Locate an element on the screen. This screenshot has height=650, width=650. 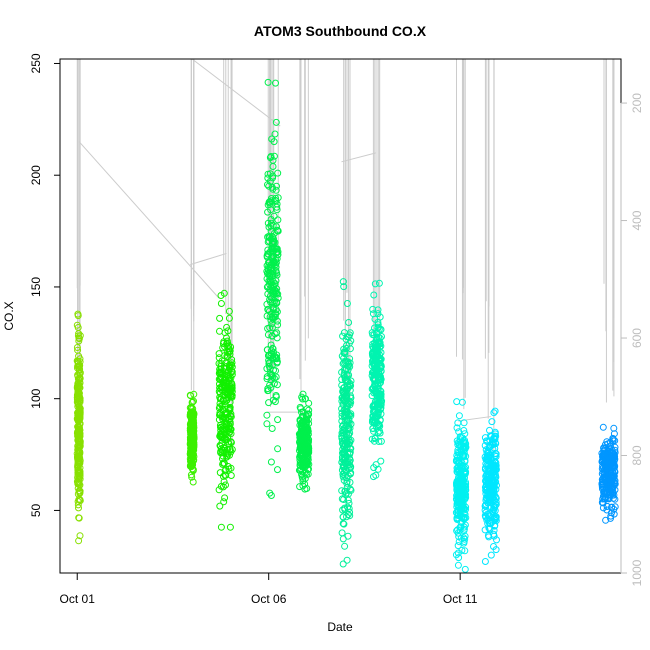
right-axis: 200 400 600 800 1000 is located at coordinates (632, 339).